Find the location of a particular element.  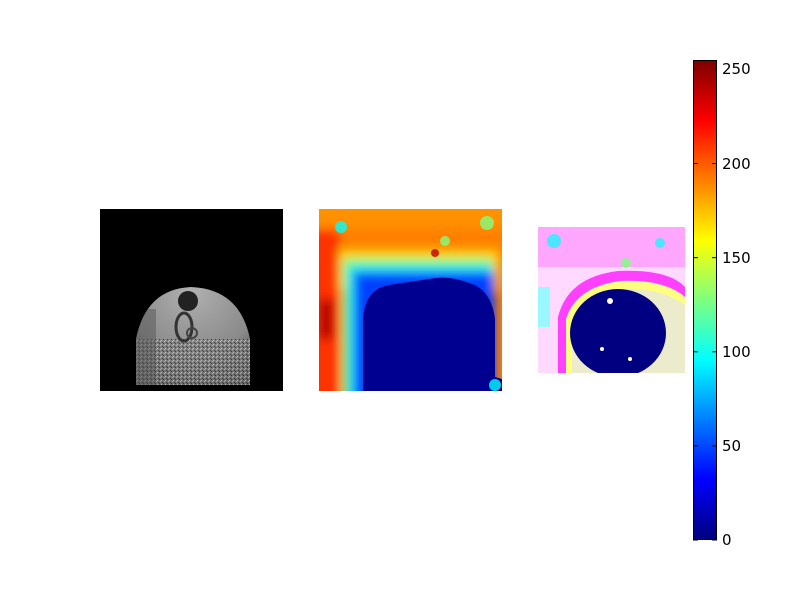

jet-heatmap-panel is located at coordinates (410, 300).